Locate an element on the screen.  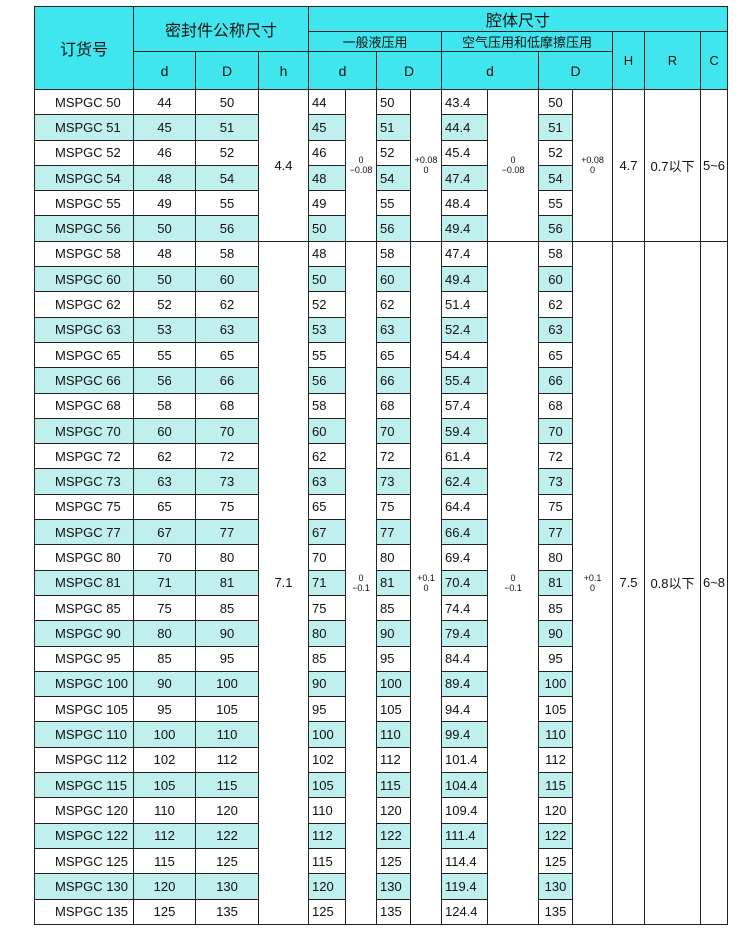
air-d: 48.4 is located at coordinates (464, 203).